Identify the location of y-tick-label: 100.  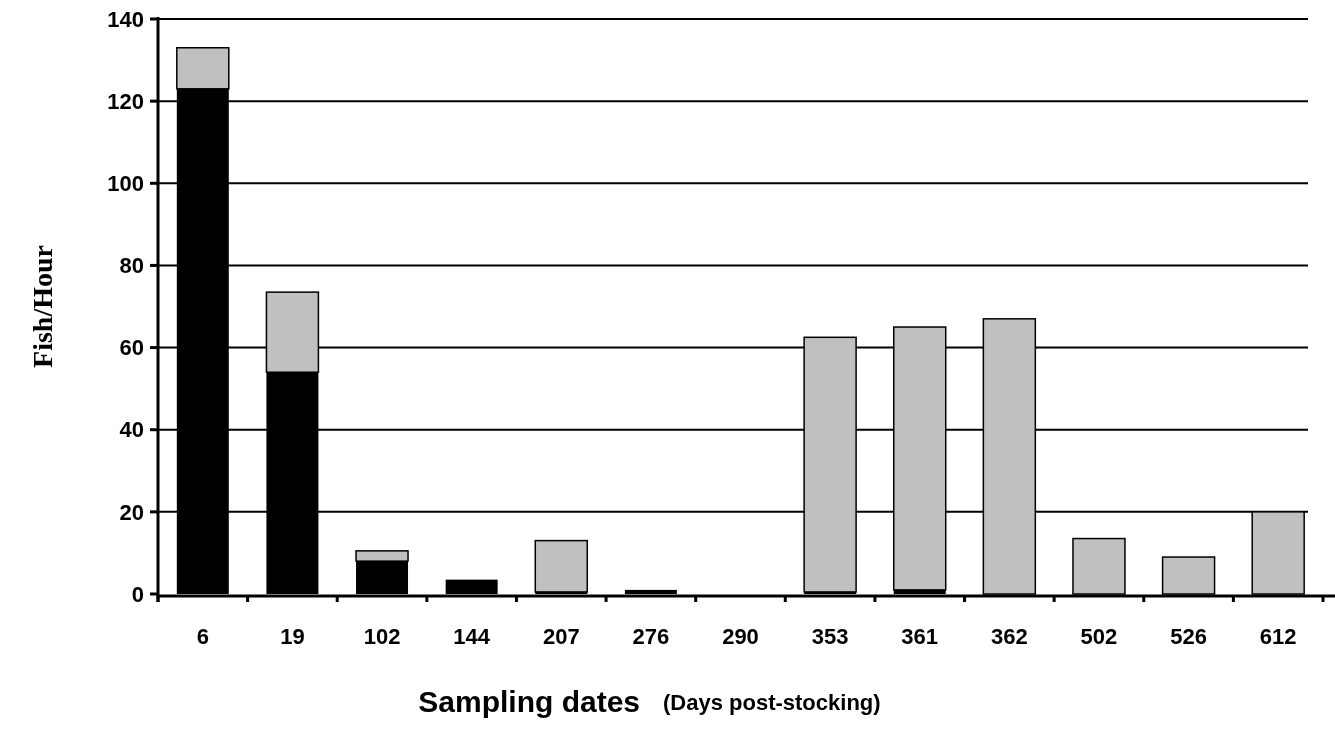
(125, 183).